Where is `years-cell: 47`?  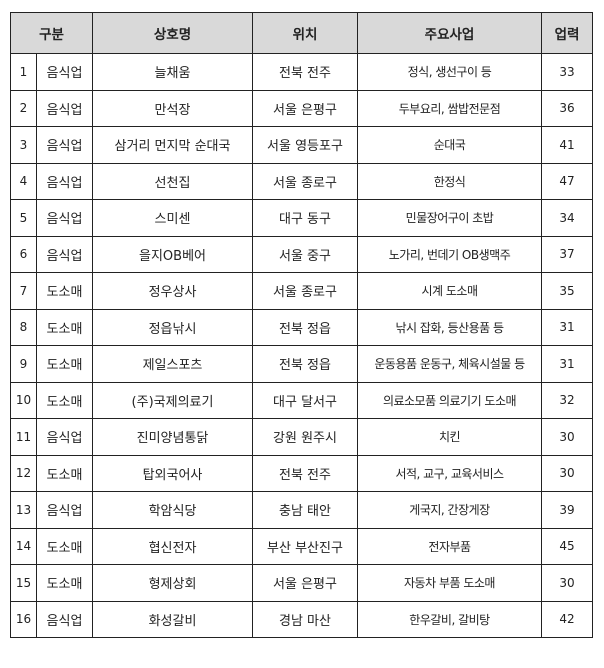 years-cell: 47 is located at coordinates (567, 181).